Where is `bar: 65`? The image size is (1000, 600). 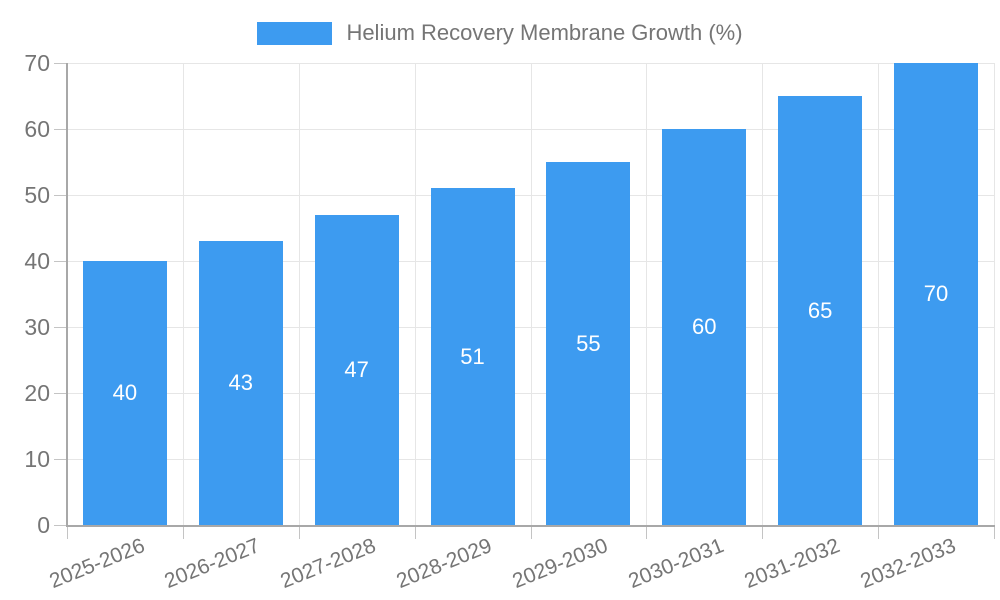 bar: 65 is located at coordinates (820, 310).